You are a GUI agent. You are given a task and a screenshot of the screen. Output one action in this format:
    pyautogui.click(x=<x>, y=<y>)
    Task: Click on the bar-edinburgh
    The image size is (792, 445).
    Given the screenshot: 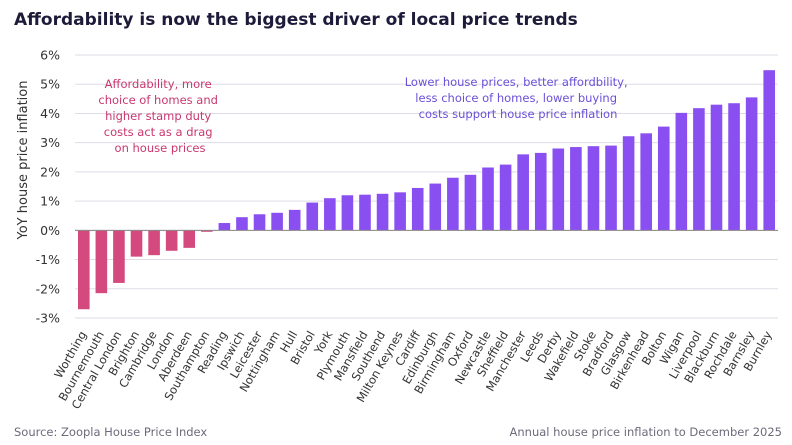 What is the action you would take?
    pyautogui.click(x=435, y=207)
    